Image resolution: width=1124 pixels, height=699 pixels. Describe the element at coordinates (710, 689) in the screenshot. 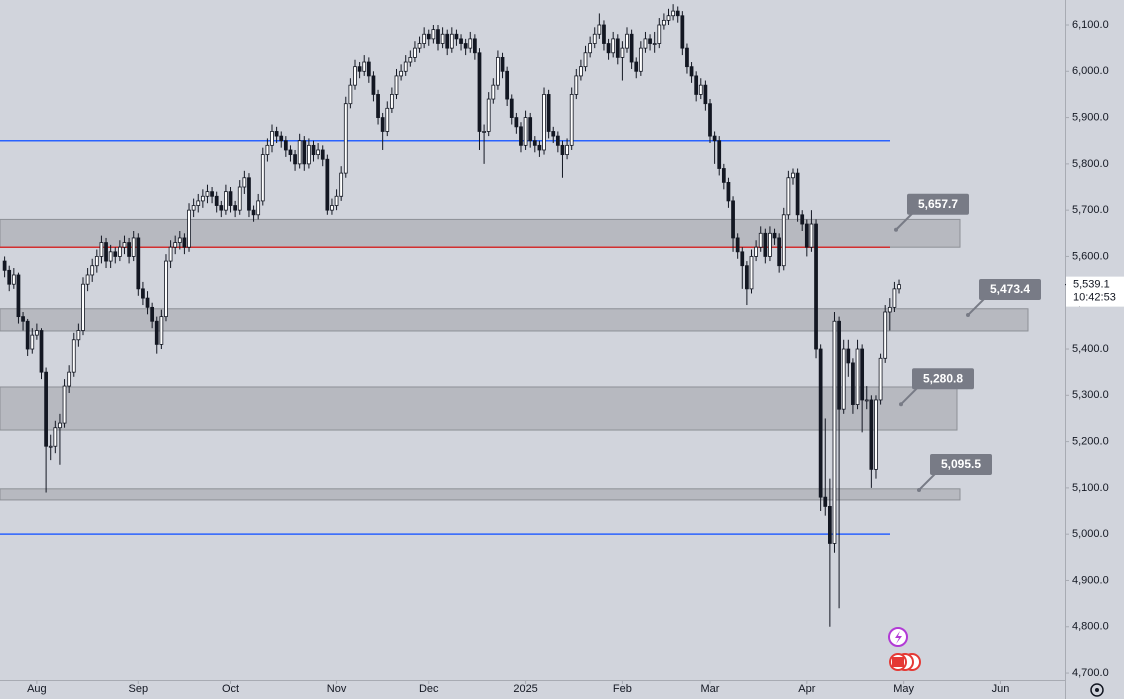

I see `x-tick-label: Mar` at that location.